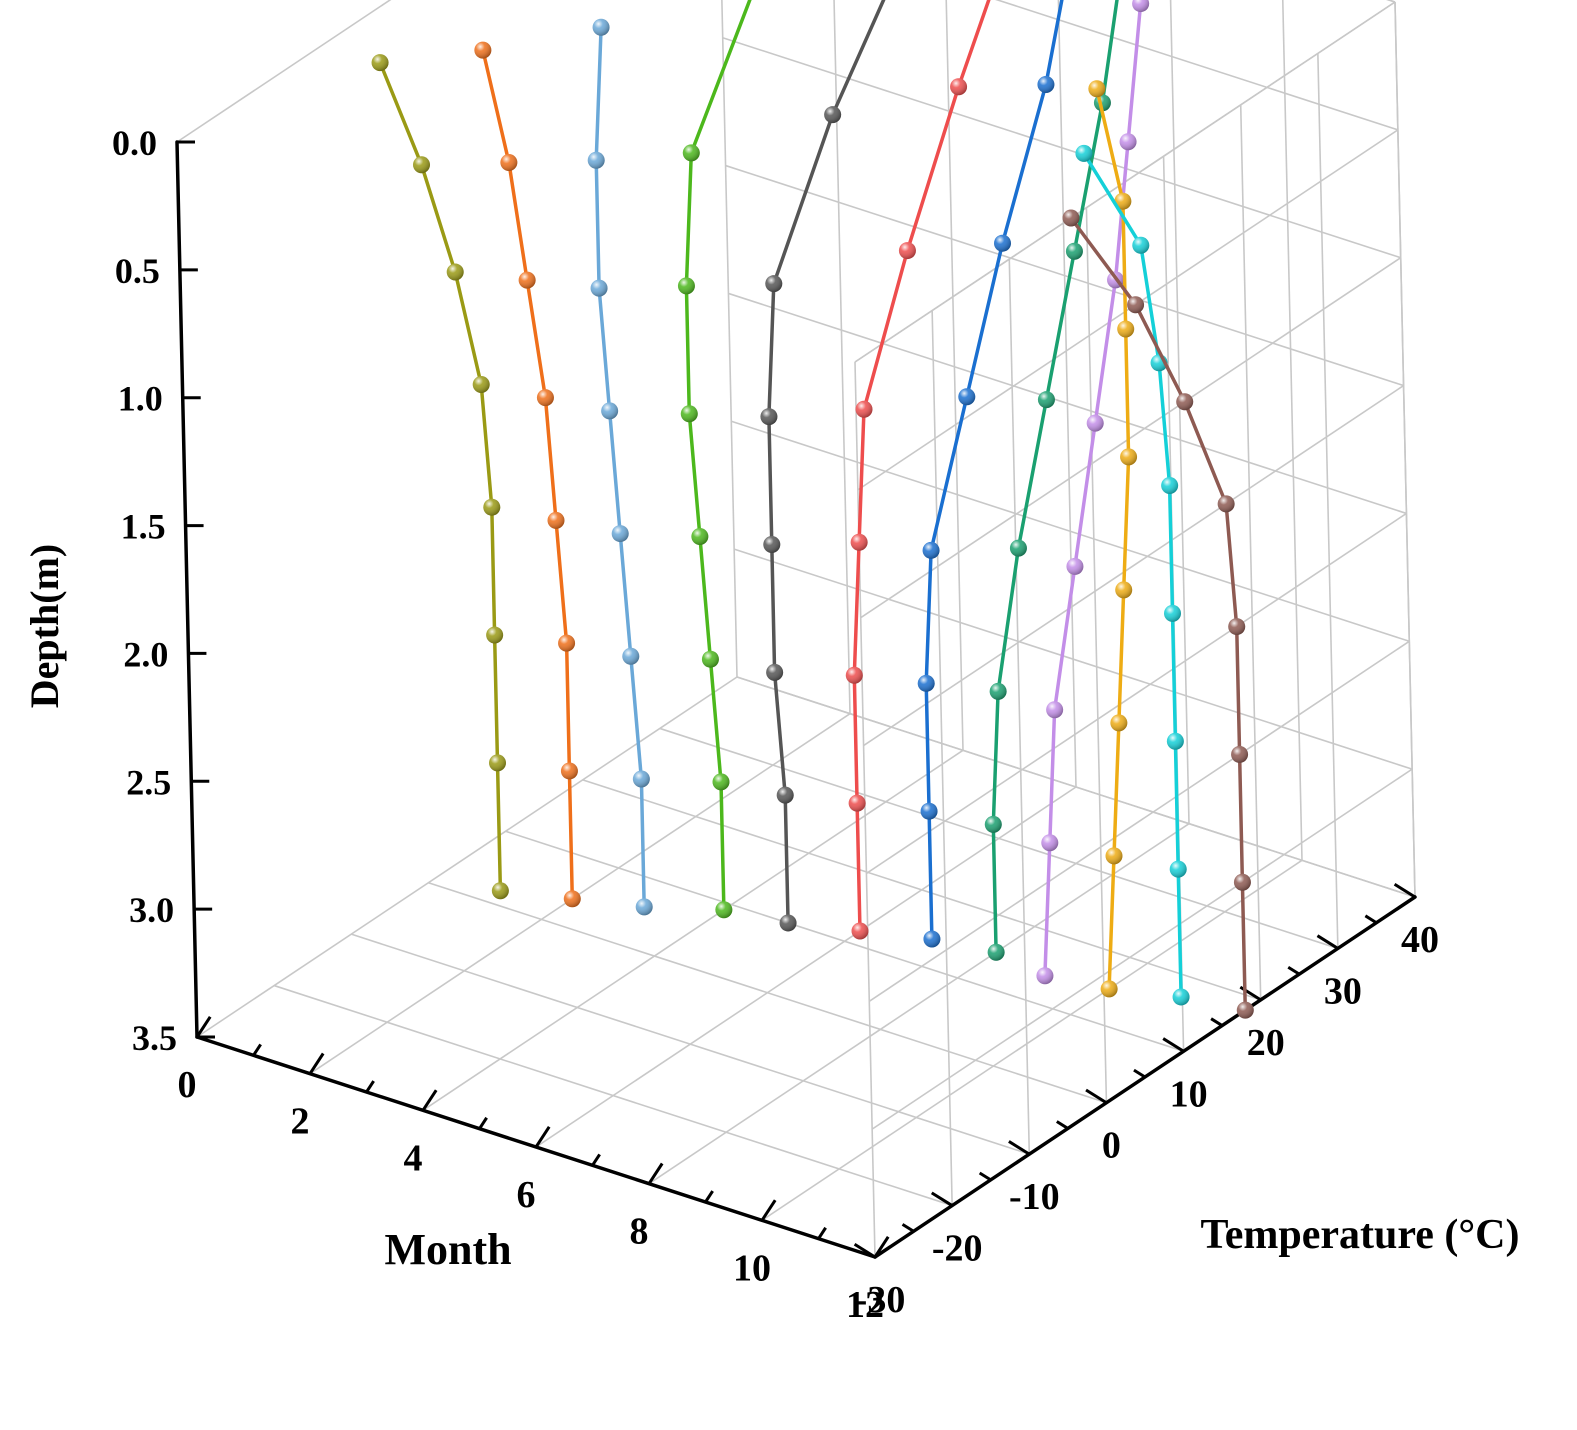 This screenshot has width=1577, height=1430. Describe the element at coordinates (1189, 1094) in the screenshot. I see `temperature-tick-label: 10` at that location.